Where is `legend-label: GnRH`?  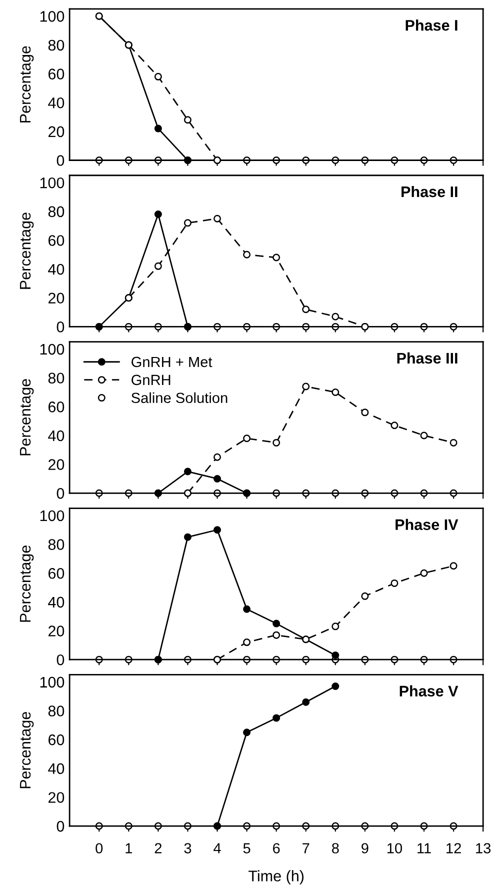 legend-label: GnRH is located at coordinates (151, 380).